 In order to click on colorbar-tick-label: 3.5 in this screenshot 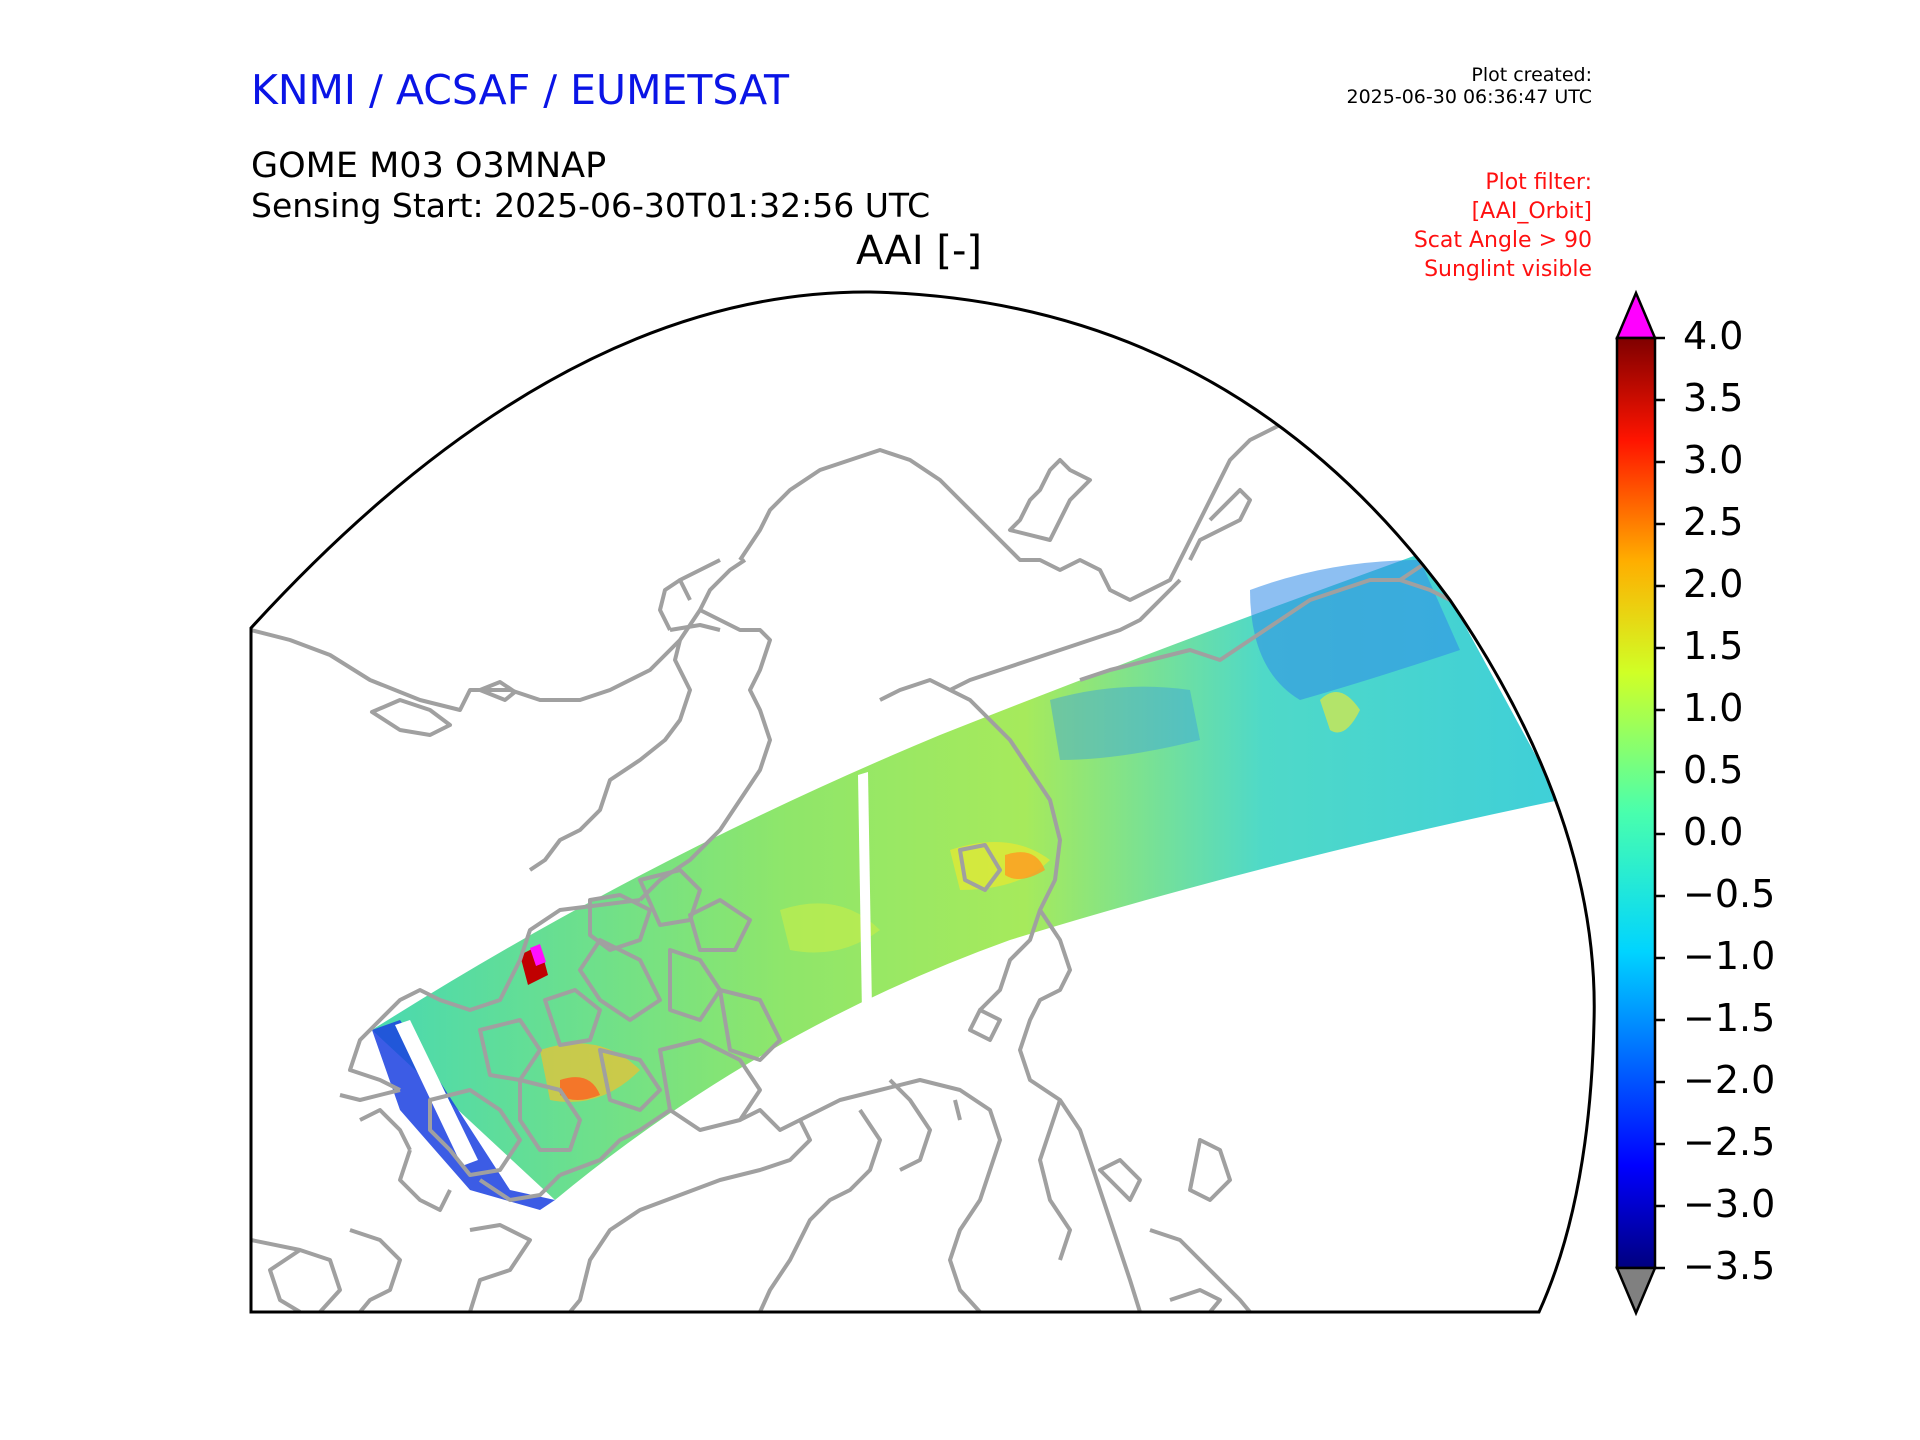, I will do `click(1713, 398)`.